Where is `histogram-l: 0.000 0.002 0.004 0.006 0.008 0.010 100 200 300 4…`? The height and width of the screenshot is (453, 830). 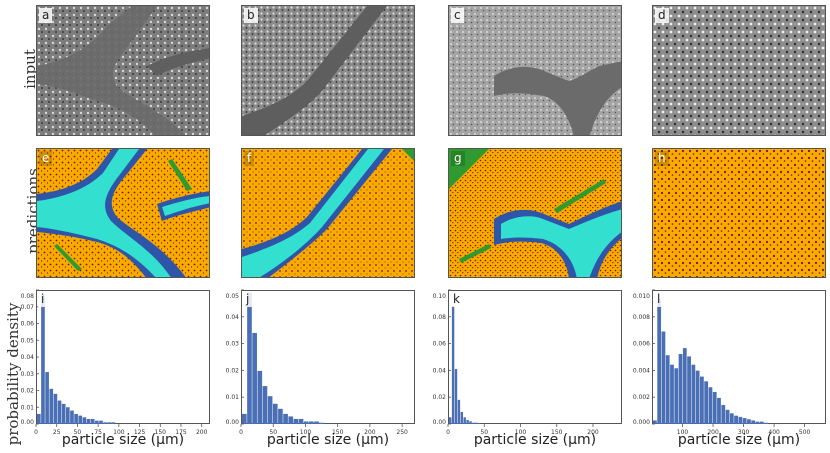 histogram-l: 0.000 0.002 0.004 0.006 0.008 0.010 100 200 300 4… is located at coordinates (729, 362).